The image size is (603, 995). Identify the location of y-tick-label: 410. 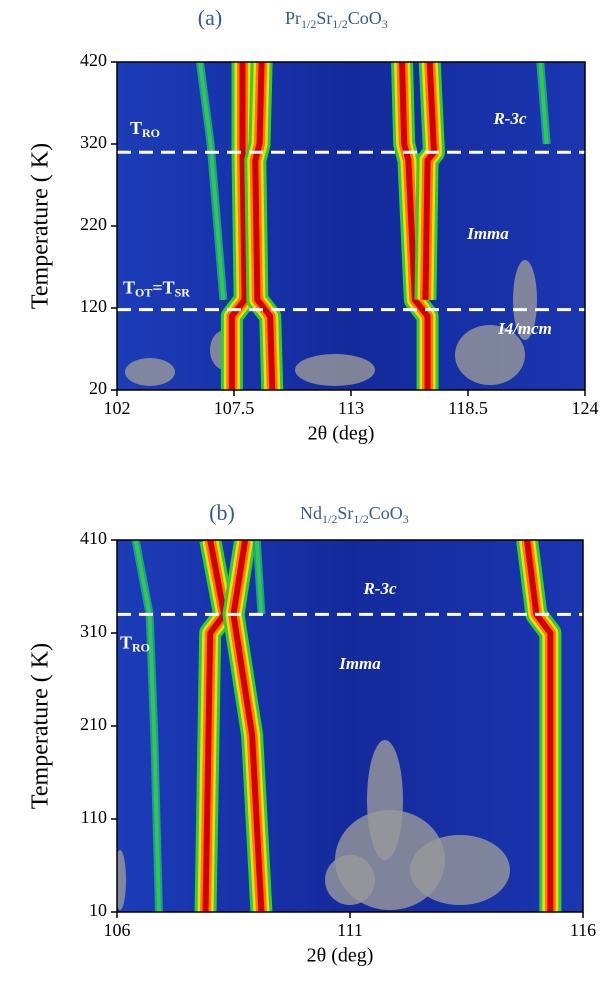
(93, 538).